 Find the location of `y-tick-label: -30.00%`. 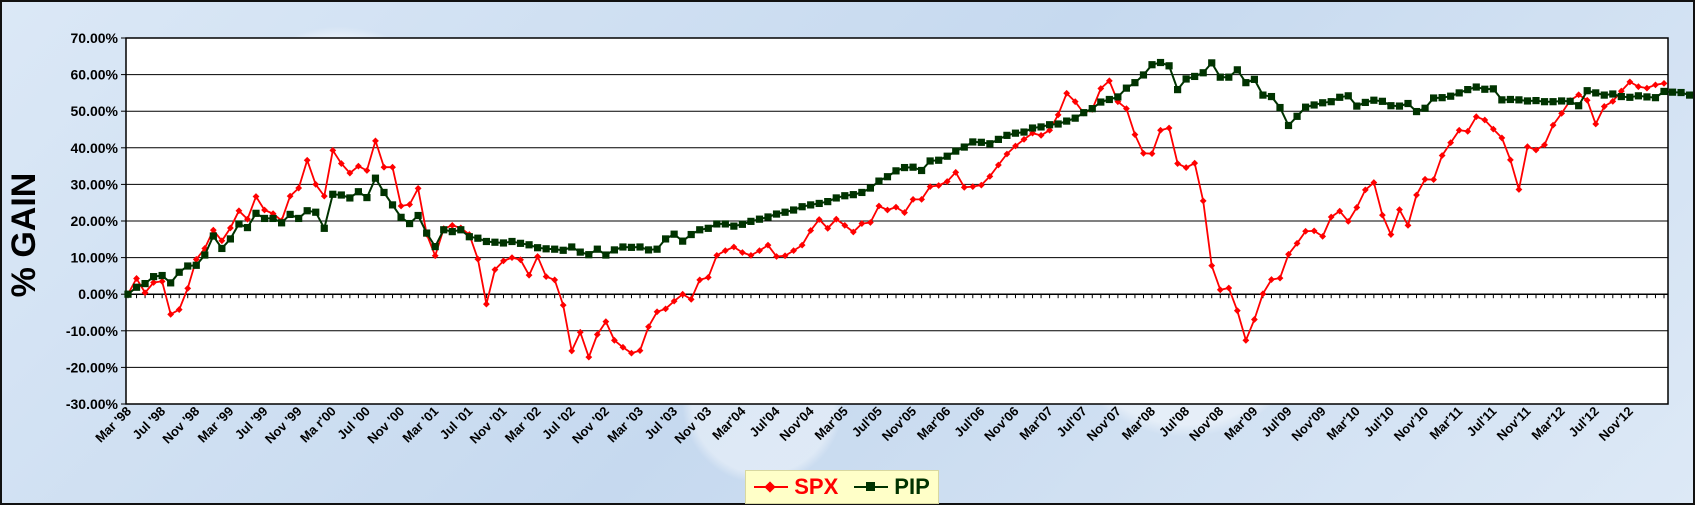

y-tick-label: -30.00% is located at coordinates (92, 404).